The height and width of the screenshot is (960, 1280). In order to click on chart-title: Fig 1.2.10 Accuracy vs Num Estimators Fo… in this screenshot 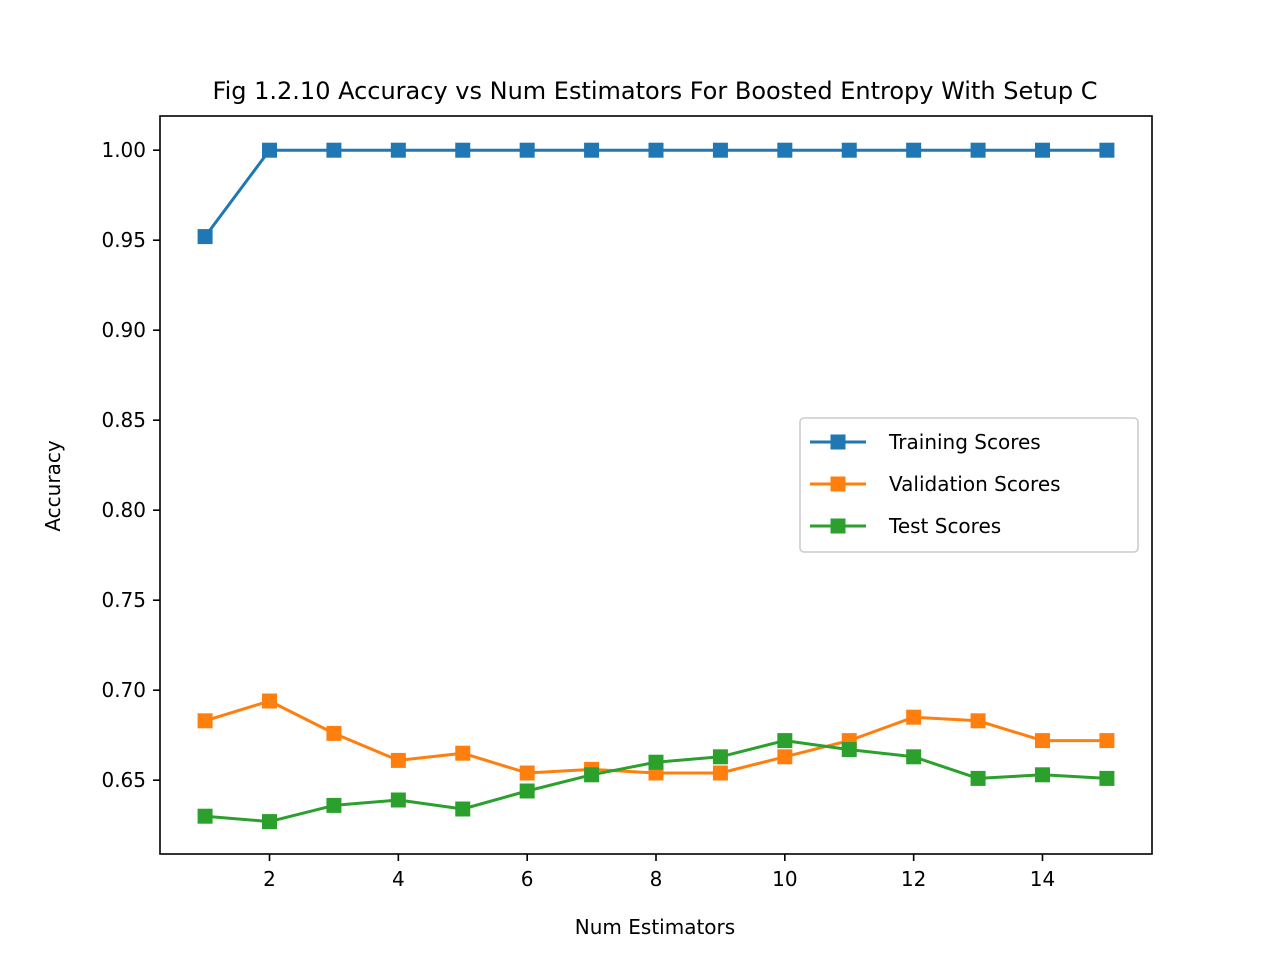, I will do `click(655, 91)`.